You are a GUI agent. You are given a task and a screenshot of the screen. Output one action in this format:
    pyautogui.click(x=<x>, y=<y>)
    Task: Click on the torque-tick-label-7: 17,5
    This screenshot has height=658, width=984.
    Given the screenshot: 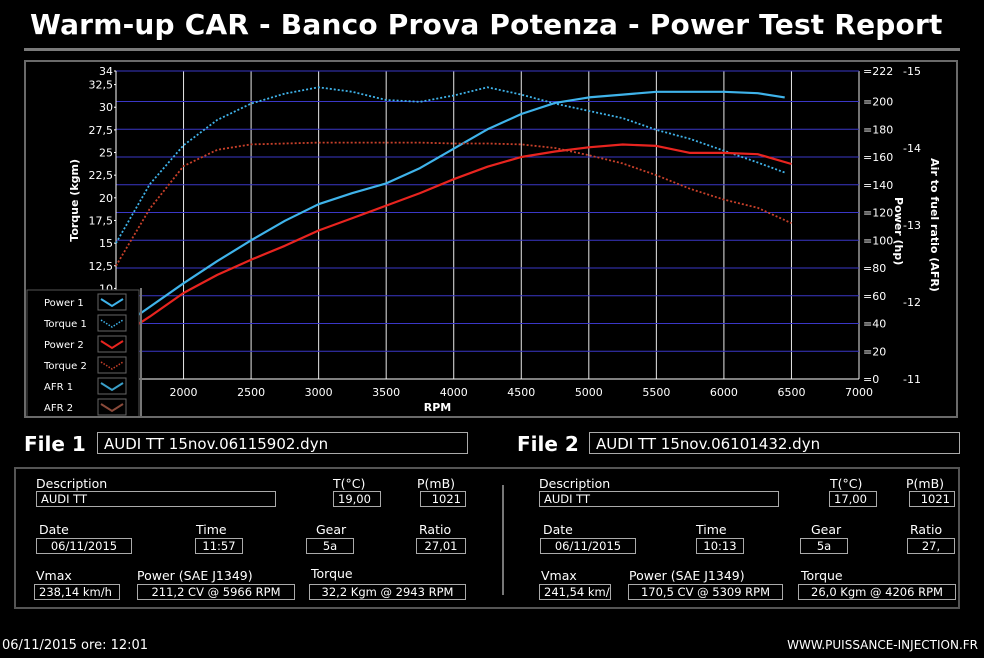 What is the action you would take?
    pyautogui.click(x=101, y=220)
    